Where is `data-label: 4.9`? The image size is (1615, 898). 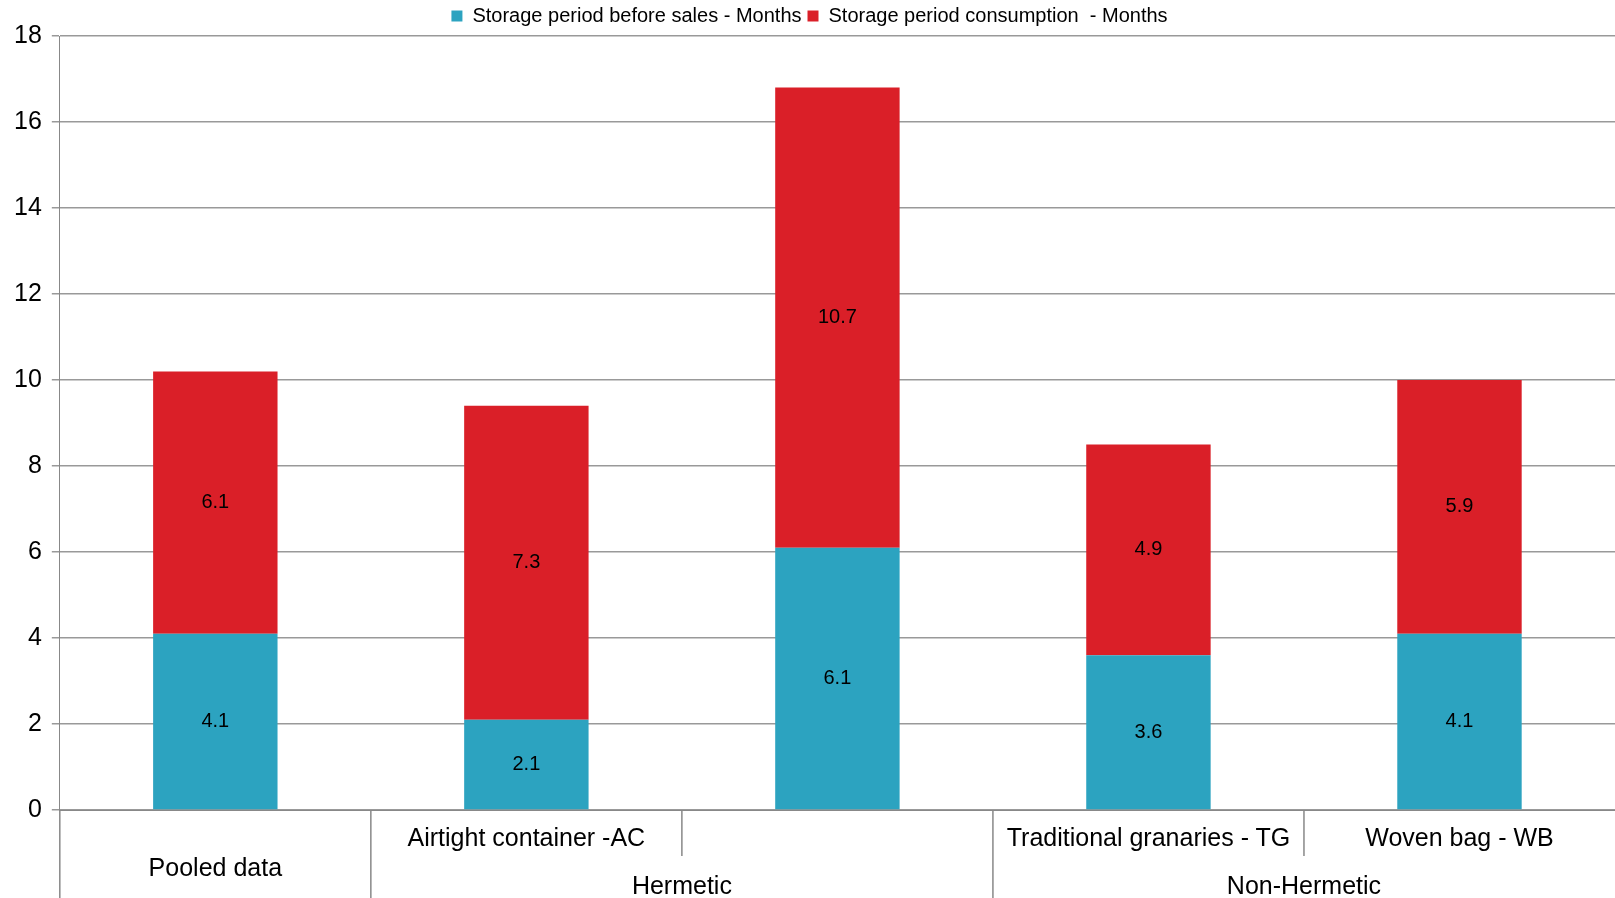 data-label: 4.9 is located at coordinates (1148, 548).